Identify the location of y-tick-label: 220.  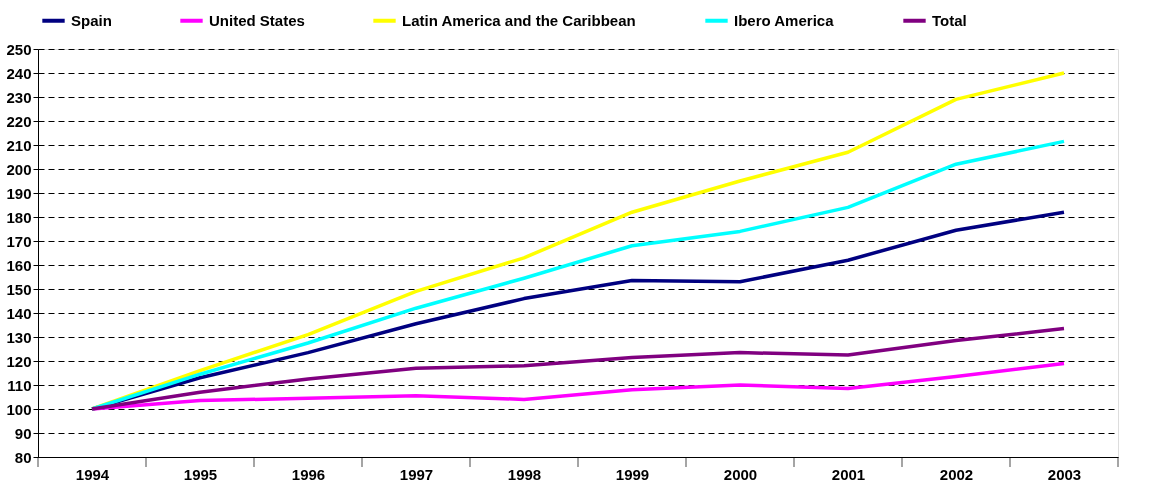
(19, 121).